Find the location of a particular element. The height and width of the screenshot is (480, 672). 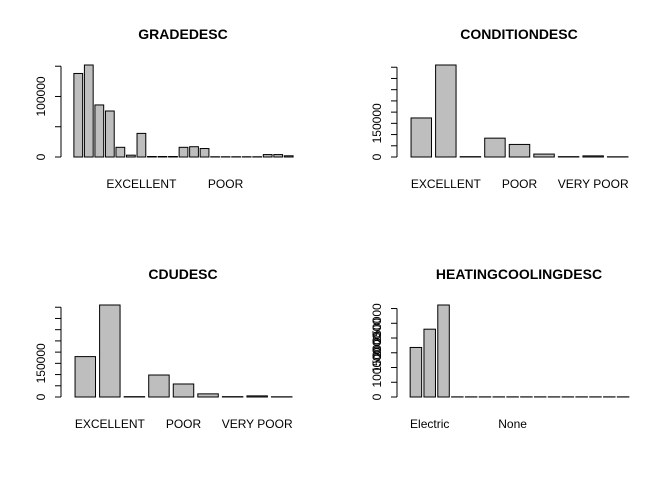

y-tick-label: 250000 is located at coordinates (377, 323).